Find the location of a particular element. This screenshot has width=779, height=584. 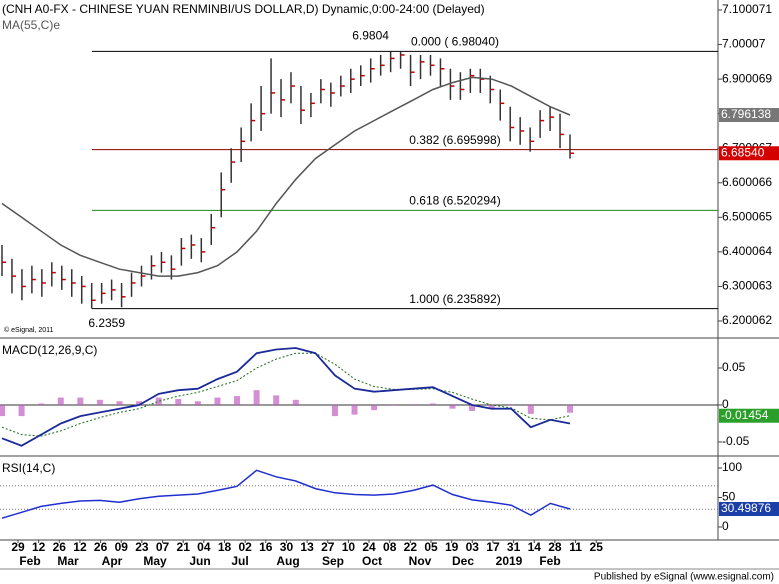

fib-label: 0.000 ( 6.98040) is located at coordinates (455, 42).